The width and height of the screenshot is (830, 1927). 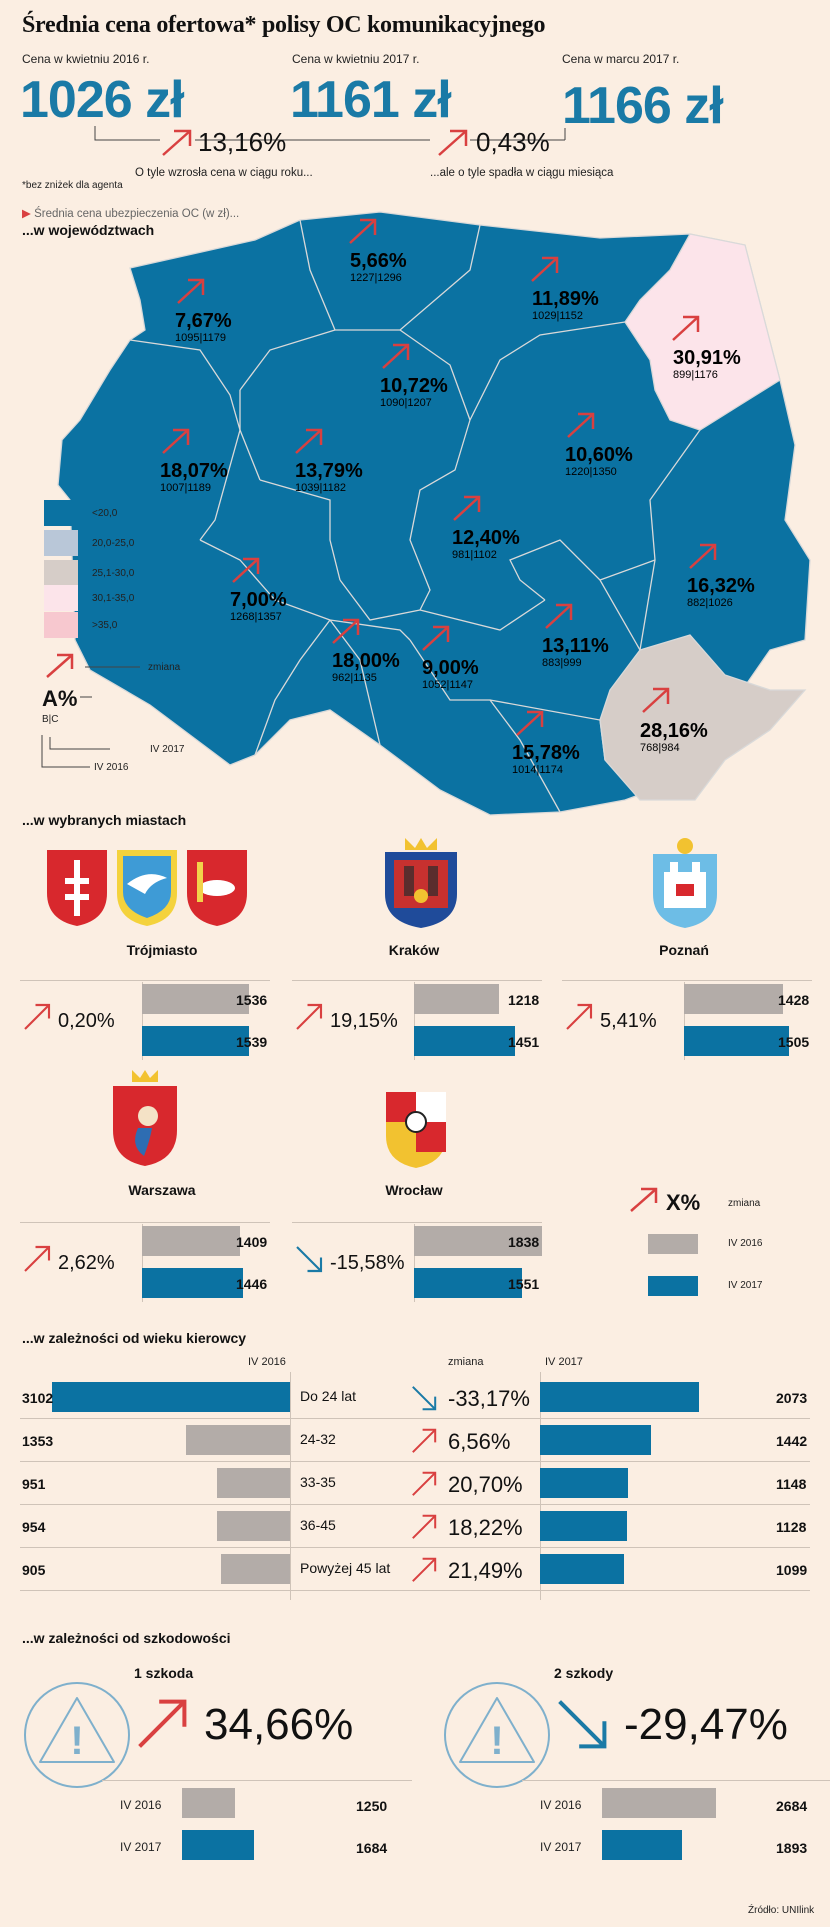 I want to click on price-2016: 1026 zł, so click(x=102, y=100).